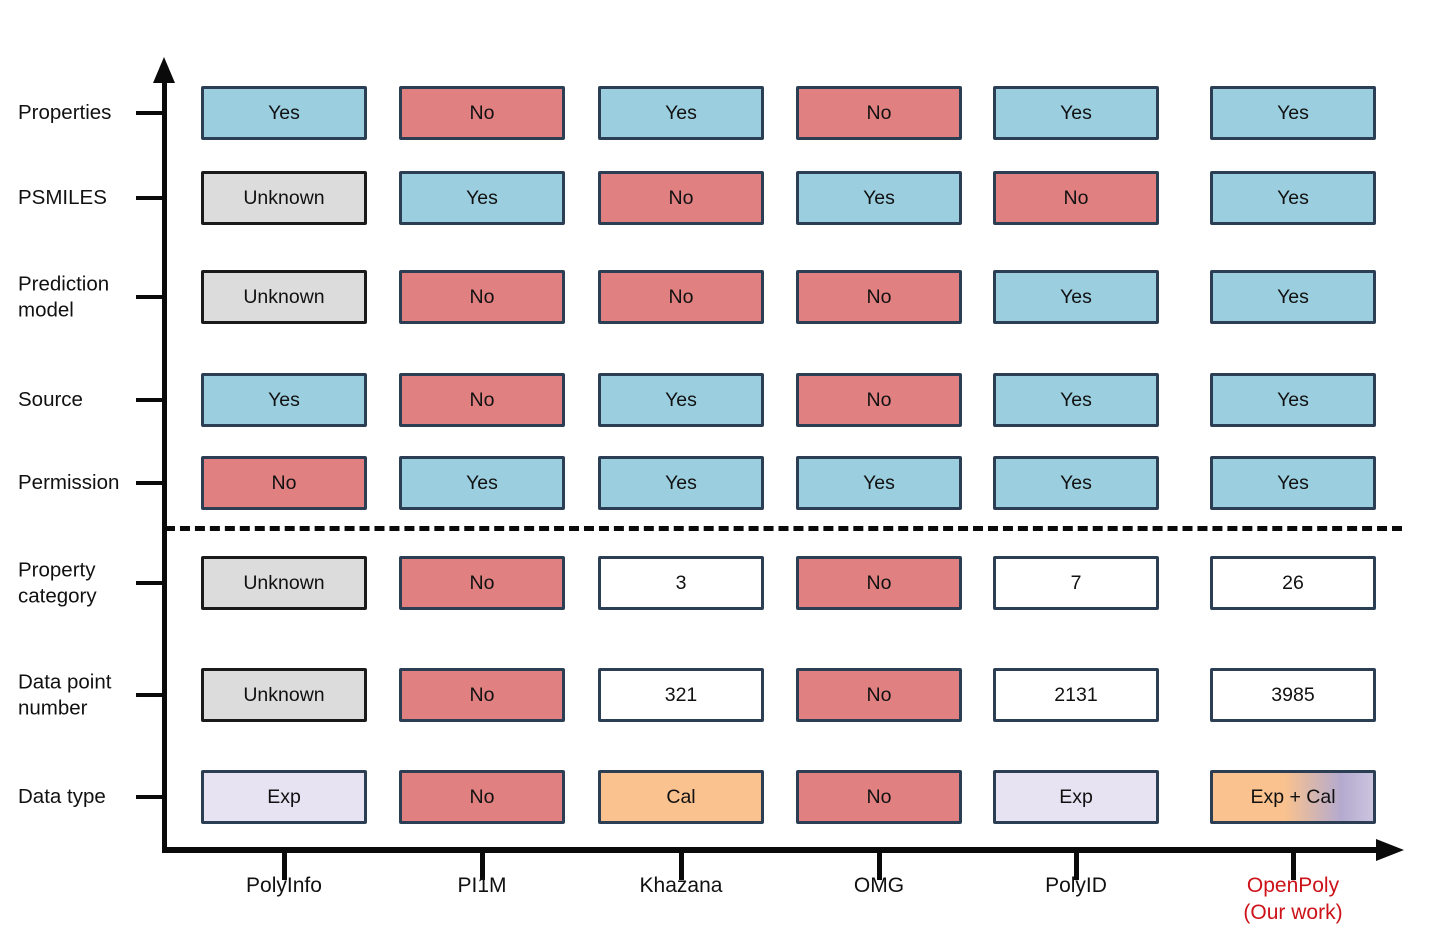 This screenshot has height=936, width=1431. Describe the element at coordinates (62, 198) in the screenshot. I see `row-label-psmiles: PSMILES` at that location.